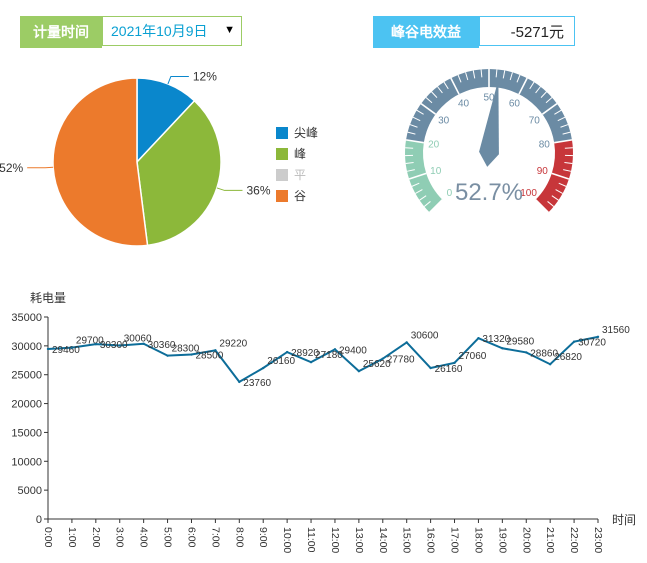 The image size is (647, 563). I want to click on gauge-tick-label: 20, so click(434, 145).